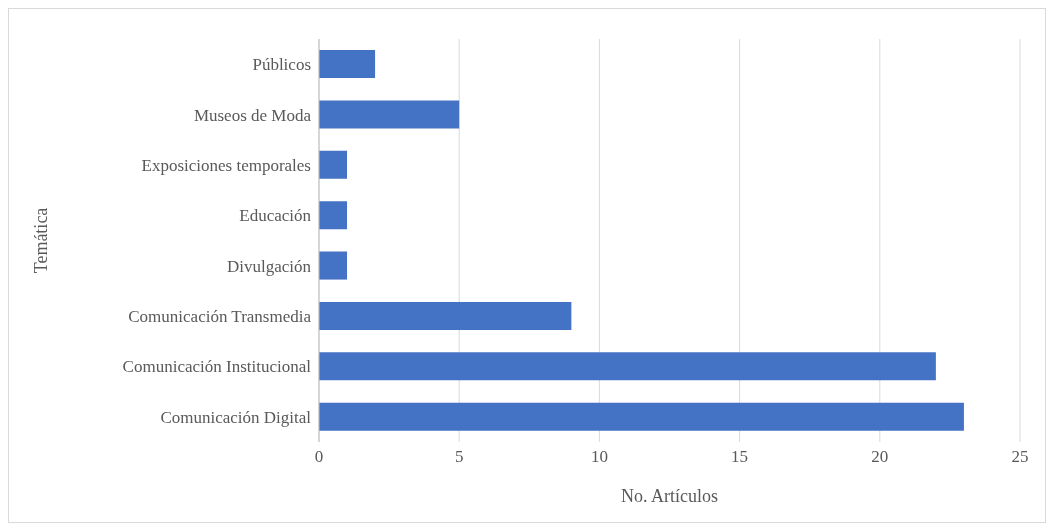  What do you see at coordinates (1020, 457) in the screenshot?
I see `x-tick-label: 25` at bounding box center [1020, 457].